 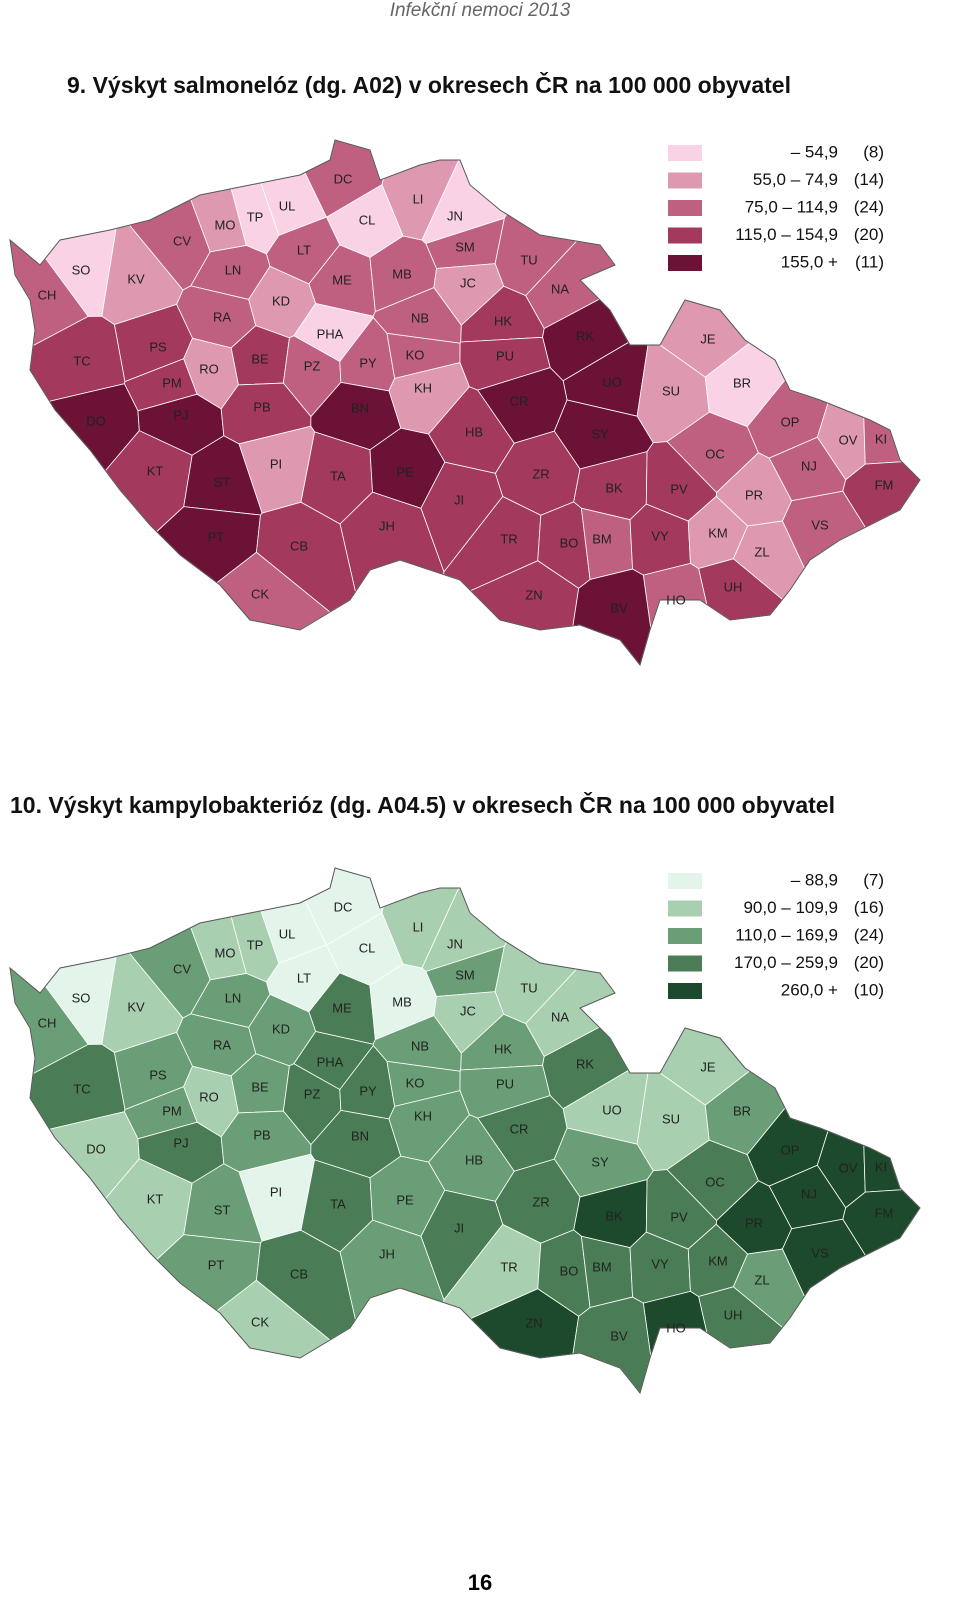 What do you see at coordinates (342, 279) in the screenshot?
I see `district-label: ME` at bounding box center [342, 279].